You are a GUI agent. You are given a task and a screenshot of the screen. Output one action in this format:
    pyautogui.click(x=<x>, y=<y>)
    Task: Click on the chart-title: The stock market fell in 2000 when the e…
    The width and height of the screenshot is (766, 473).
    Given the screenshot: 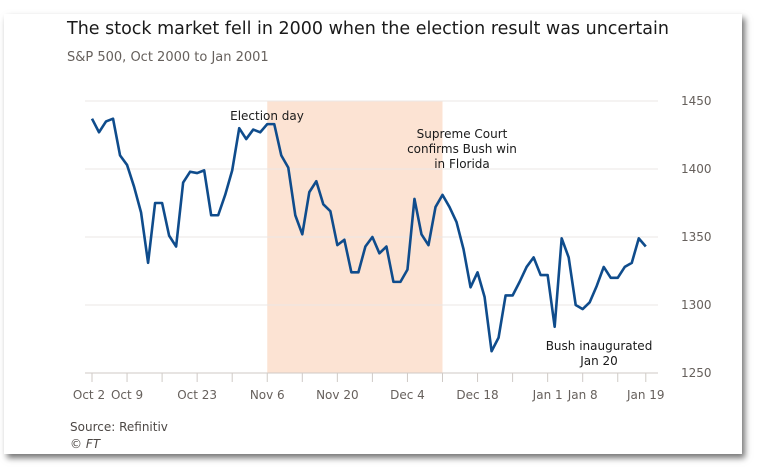 What is the action you would take?
    pyautogui.click(x=368, y=29)
    